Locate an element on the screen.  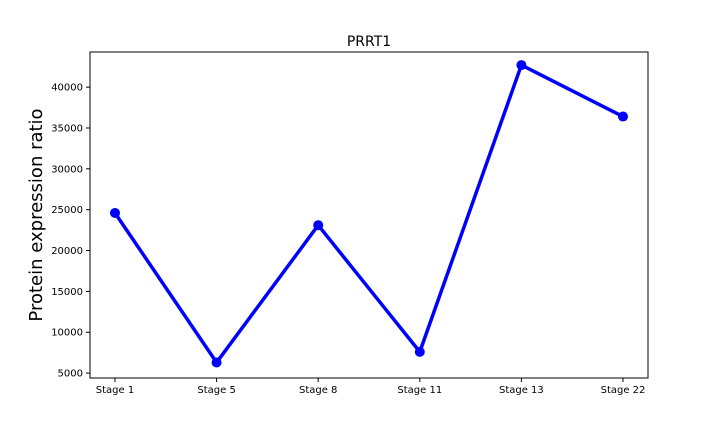
y-tick-label: 30000 is located at coordinates (67, 169).